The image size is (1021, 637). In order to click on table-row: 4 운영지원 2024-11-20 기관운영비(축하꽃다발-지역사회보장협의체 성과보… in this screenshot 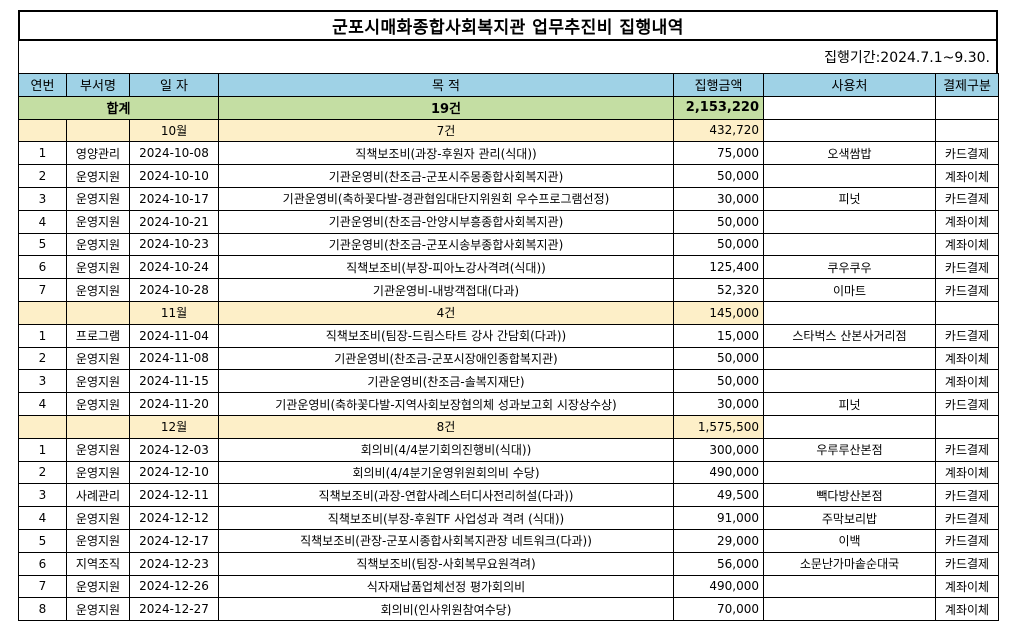, I will do `click(508, 404)`.